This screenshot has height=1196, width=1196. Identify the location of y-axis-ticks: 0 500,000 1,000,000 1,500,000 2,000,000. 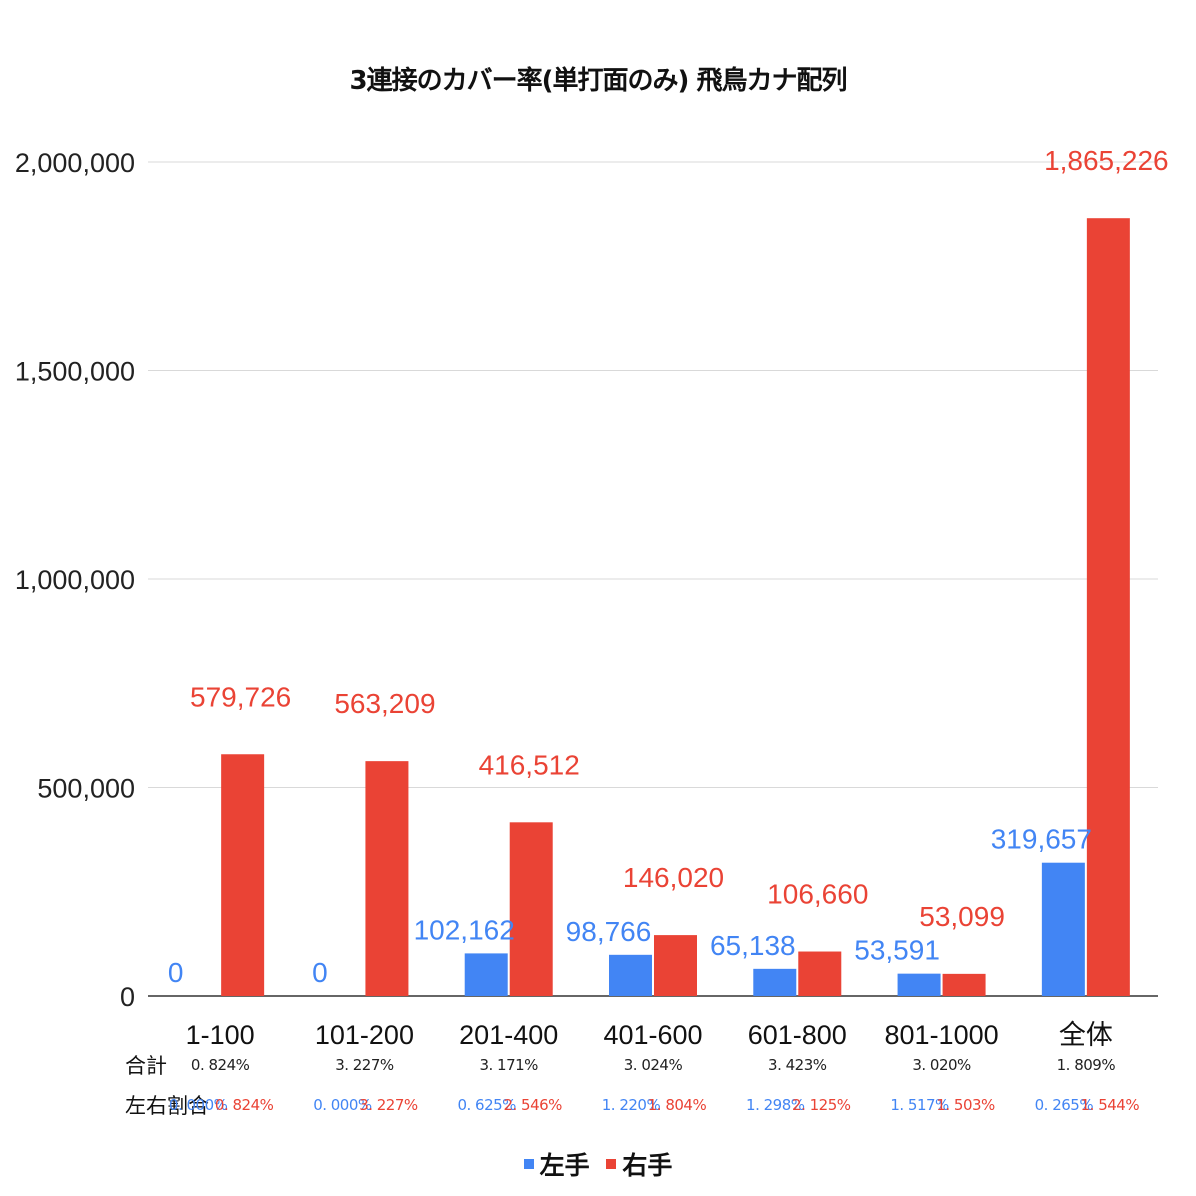
(75, 580).